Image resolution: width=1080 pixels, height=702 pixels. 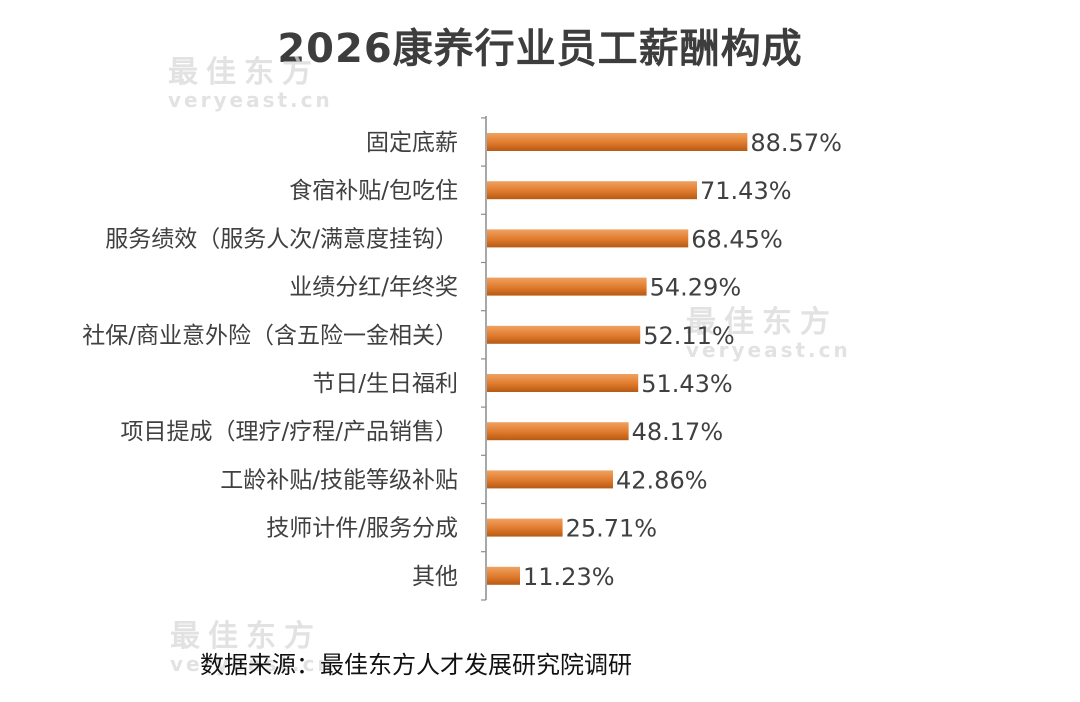 I want to click on data-label: 88.57%, so click(x=796, y=143).